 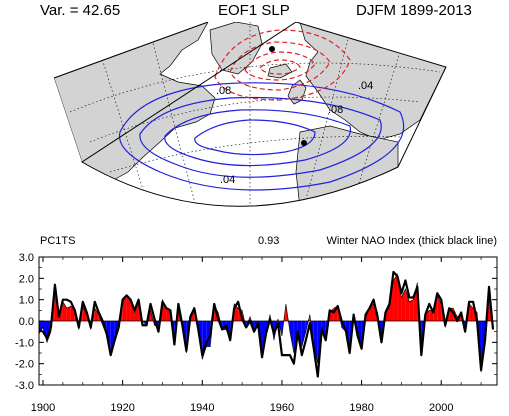 What do you see at coordinates (304, 143) in the screenshot?
I see `azores-marker` at bounding box center [304, 143].